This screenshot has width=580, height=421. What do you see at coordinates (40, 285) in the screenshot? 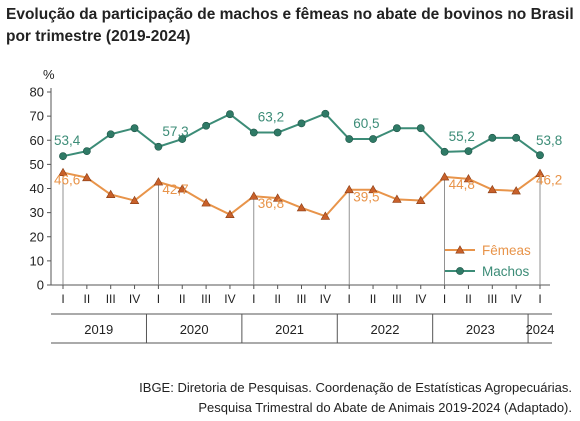
I see `y-tick-label: 0` at bounding box center [40, 285].